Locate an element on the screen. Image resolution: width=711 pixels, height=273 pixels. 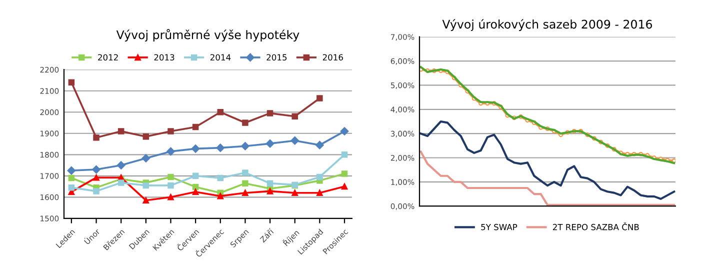
legend-label: 5Y SWAP is located at coordinates (499, 227).